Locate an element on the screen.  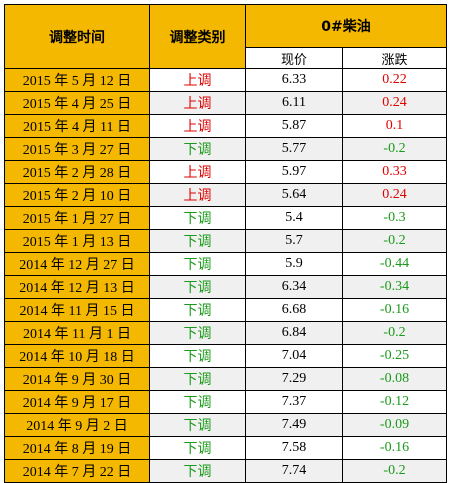
price-cell: 5.97 is located at coordinates (294, 172).